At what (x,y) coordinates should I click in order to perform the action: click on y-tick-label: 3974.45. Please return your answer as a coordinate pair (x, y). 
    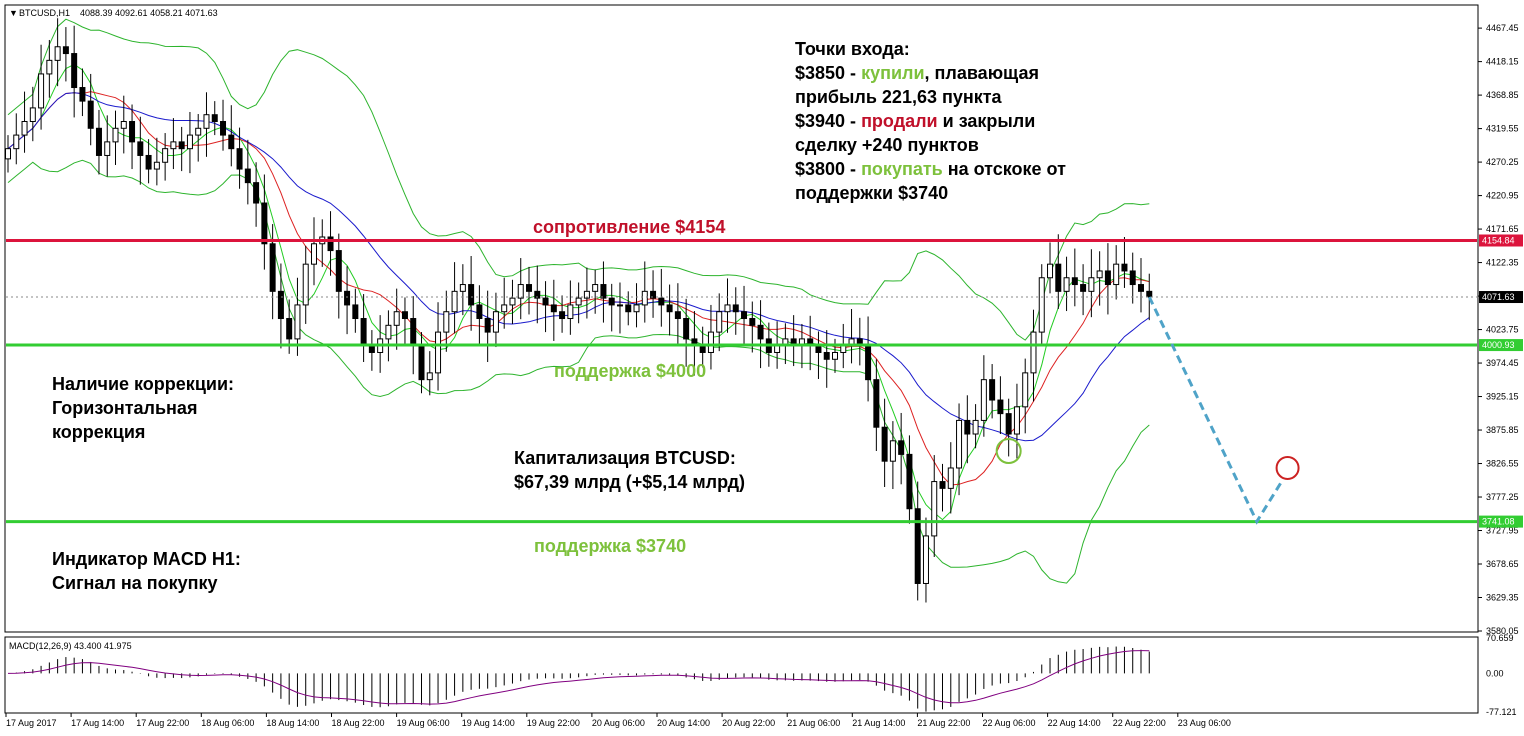
    Looking at the image, I should click on (1502, 363).